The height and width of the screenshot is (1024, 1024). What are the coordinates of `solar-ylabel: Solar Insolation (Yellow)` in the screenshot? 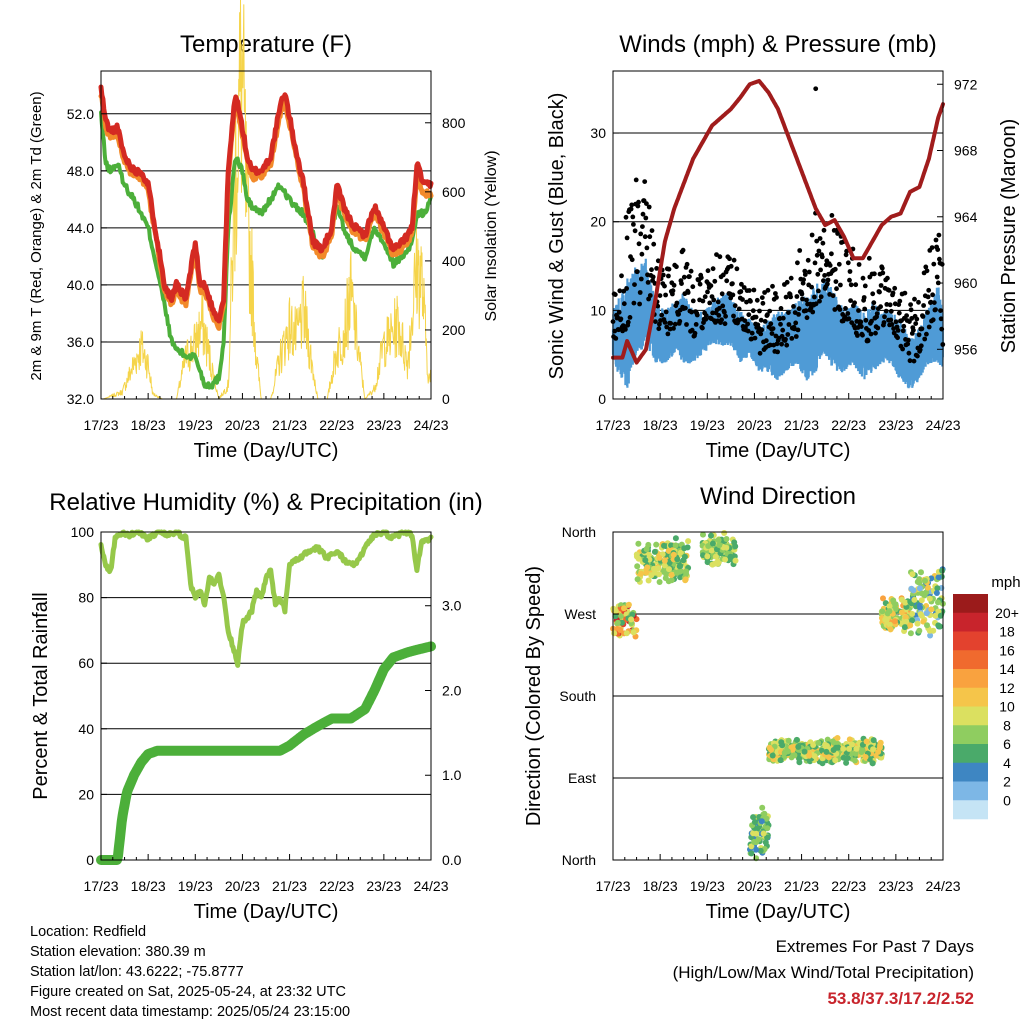 It's located at (491, 235).